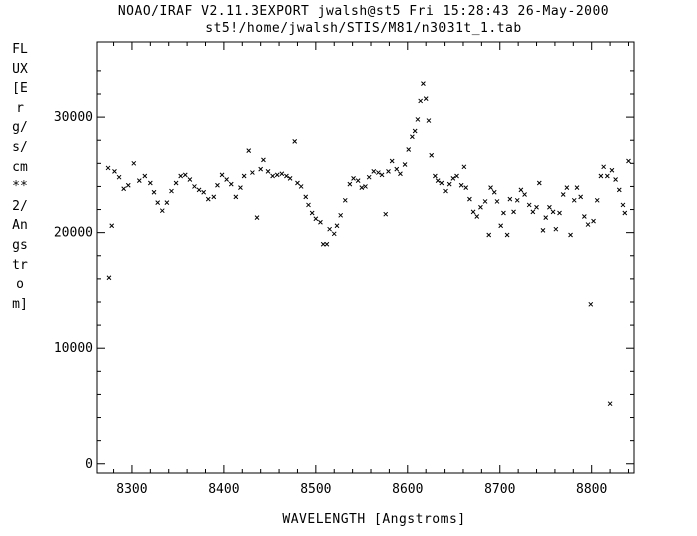  What do you see at coordinates (223, 489) in the screenshot?
I see `x-tick-label: 8400` at bounding box center [223, 489].